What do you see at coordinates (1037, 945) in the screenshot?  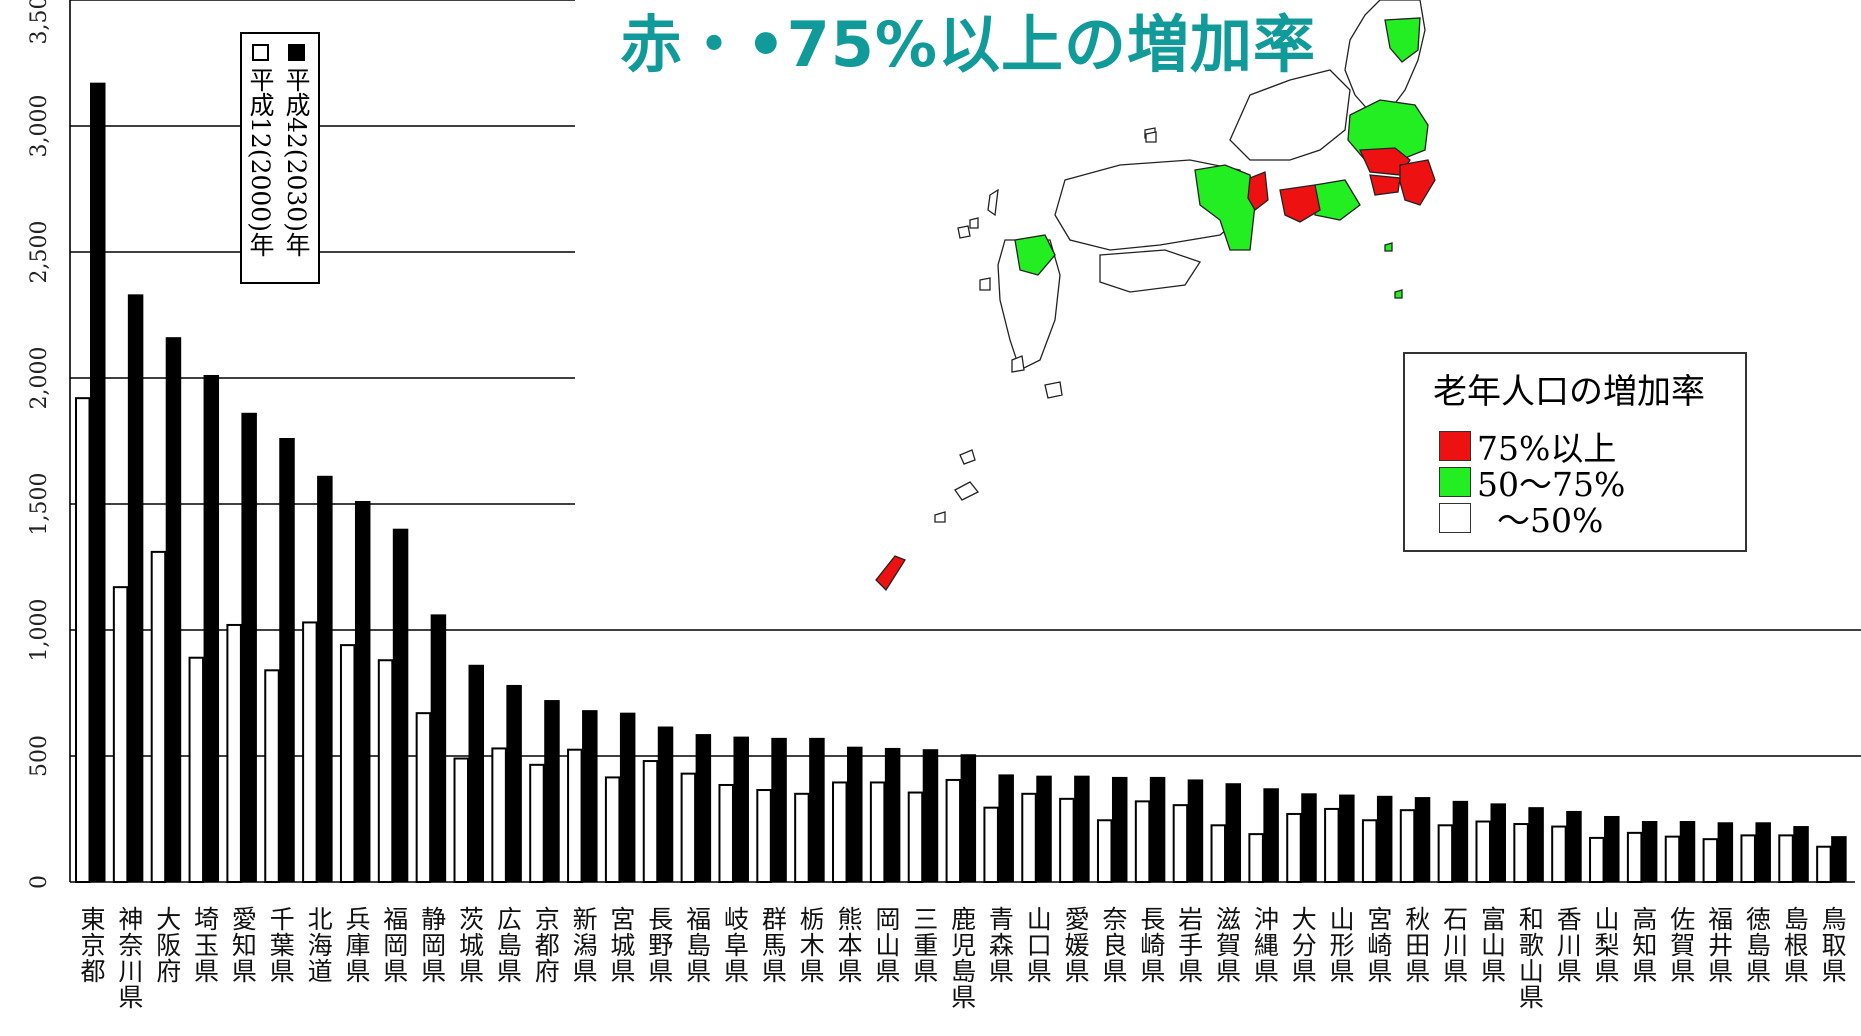 I see `x-tick-label: 山口県` at bounding box center [1037, 945].